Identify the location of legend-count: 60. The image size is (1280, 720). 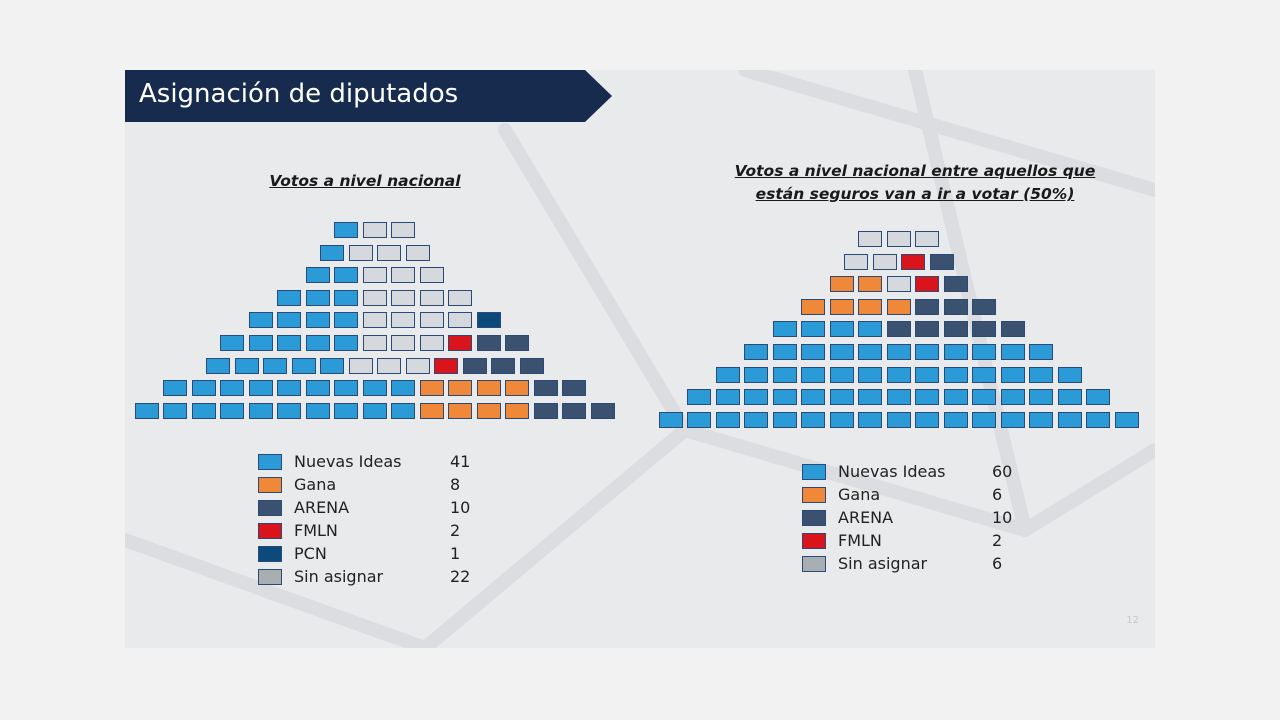
(1002, 471).